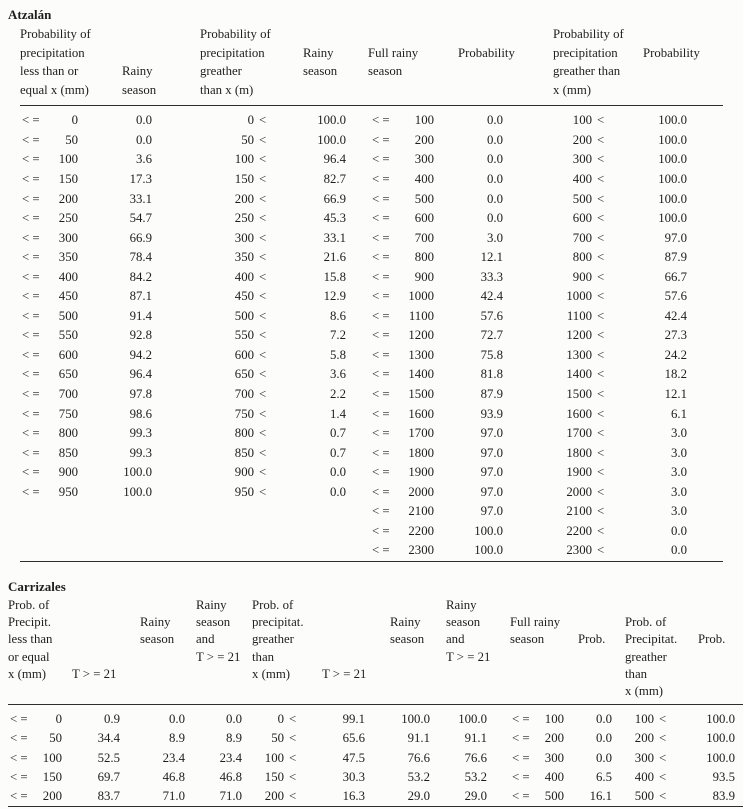 The image size is (743, 809). Describe the element at coordinates (371, 395) in the screenshot. I see `table-row: < = 700 97.8 700 <2.2 < = 1500 87.9 1500 <12.1` at that location.